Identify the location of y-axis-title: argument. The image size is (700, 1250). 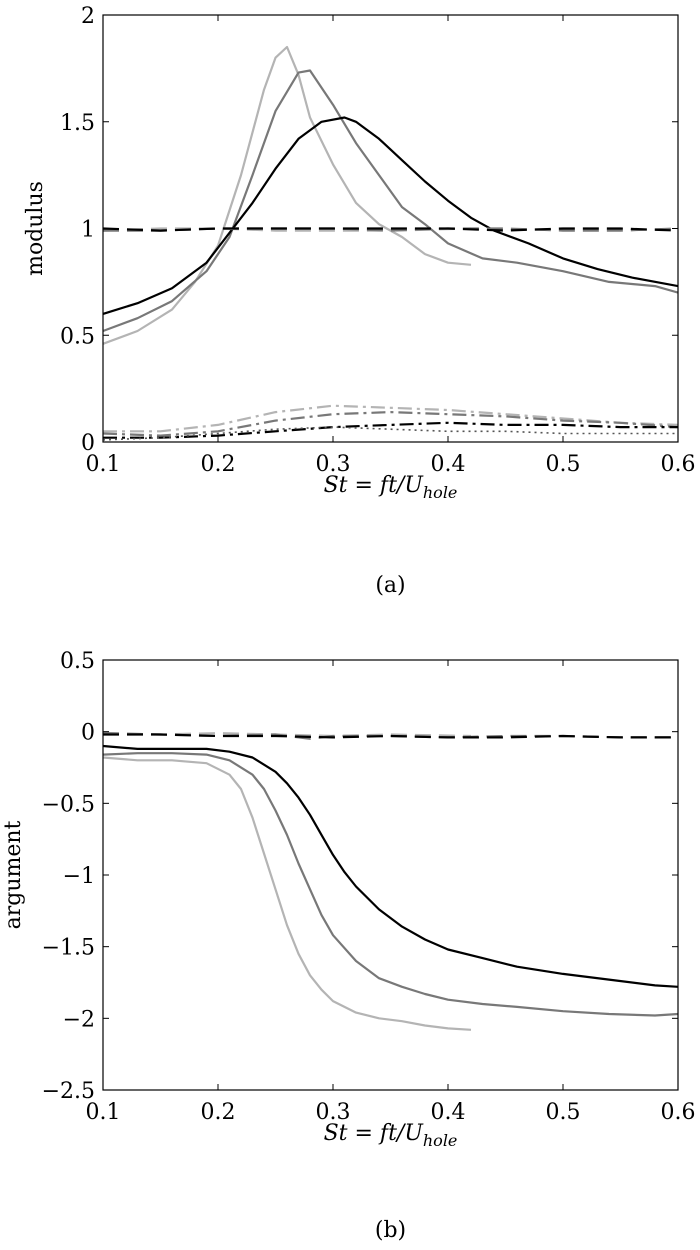
(13, 874).